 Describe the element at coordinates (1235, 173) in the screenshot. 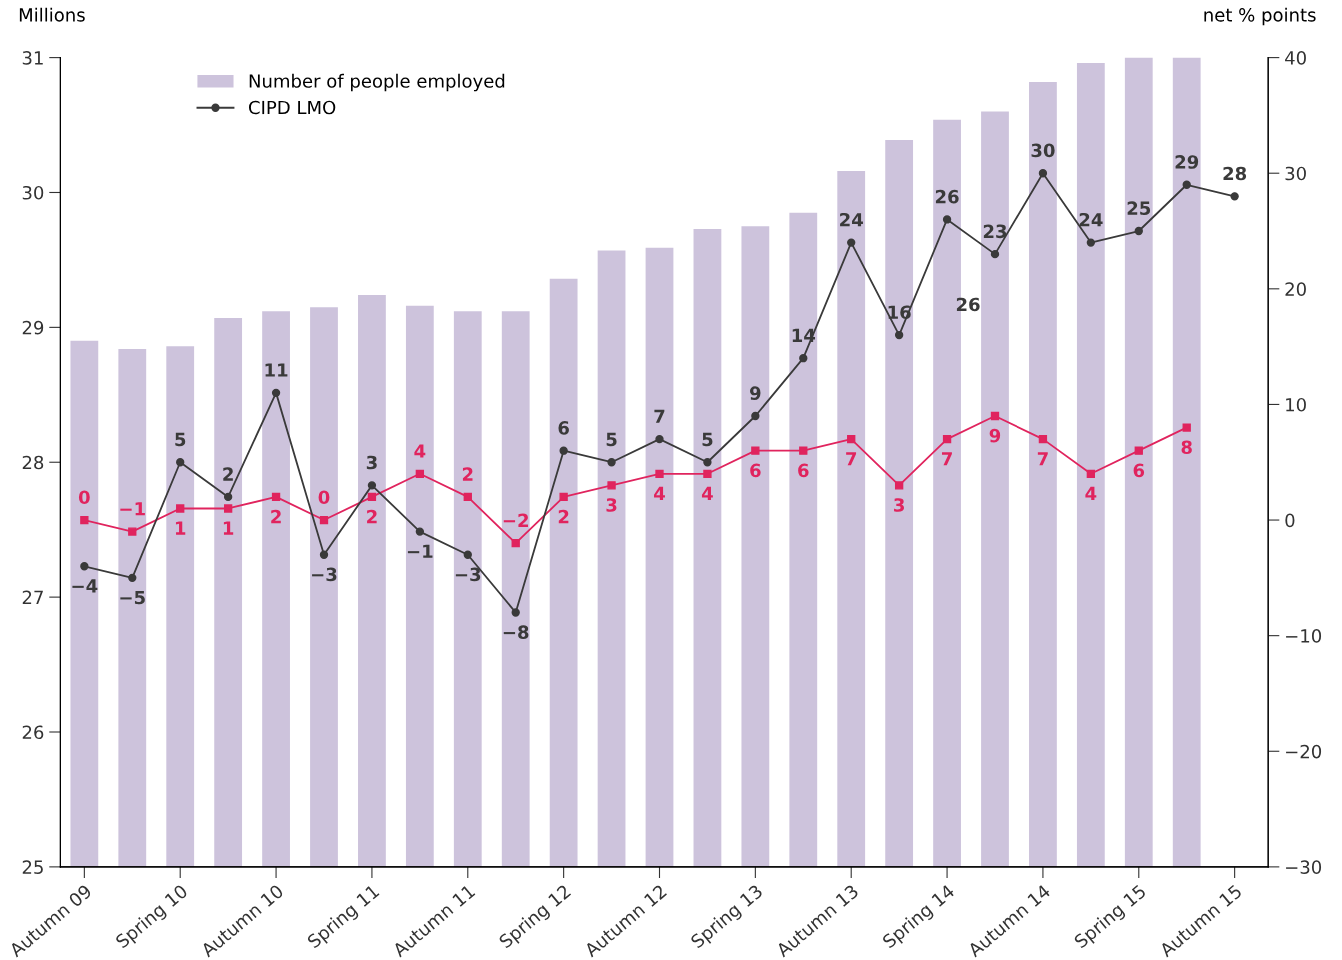

I see `data-label: 28` at that location.